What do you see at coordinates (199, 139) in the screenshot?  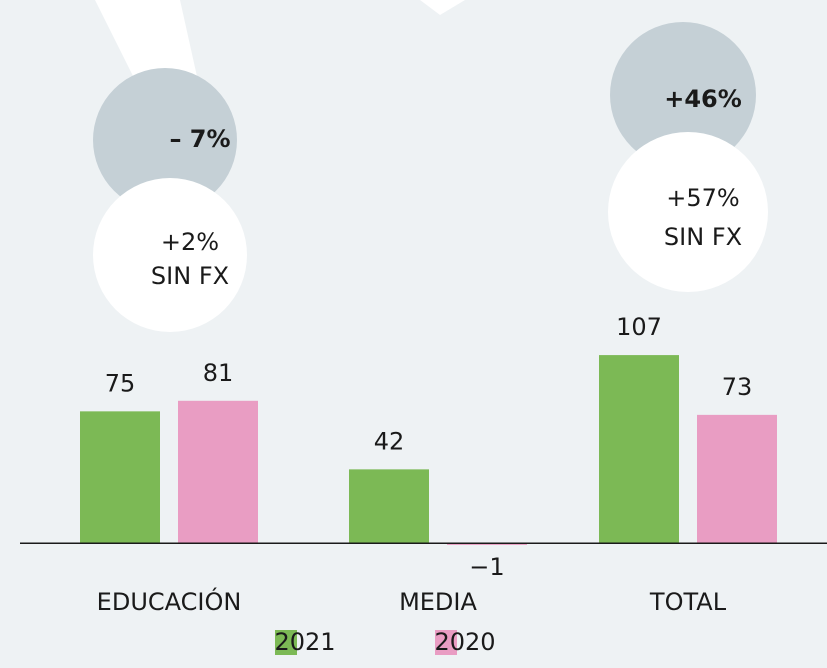 I see `annotation: – 7%` at bounding box center [199, 139].